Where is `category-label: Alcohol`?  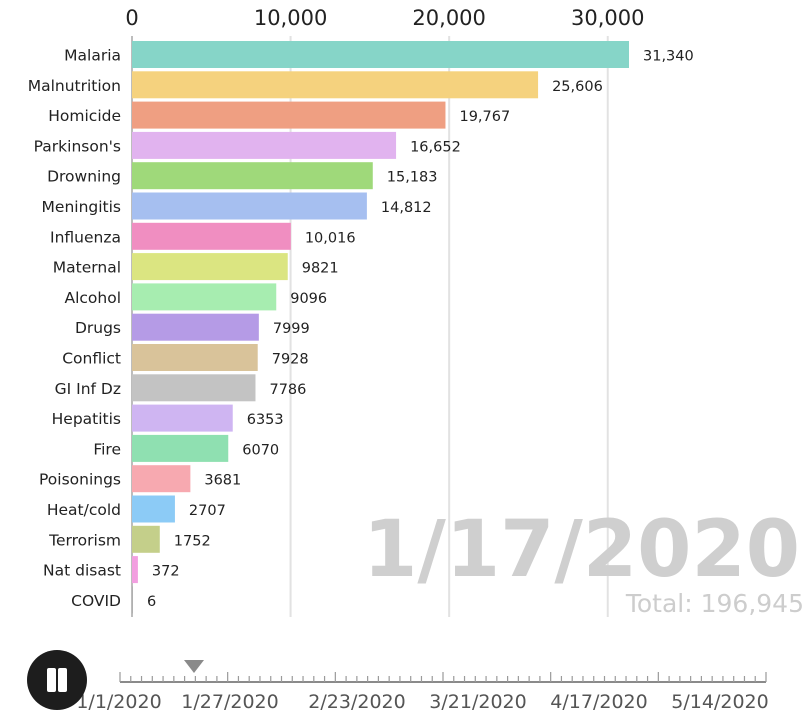 category-label: Alcohol is located at coordinates (92, 298).